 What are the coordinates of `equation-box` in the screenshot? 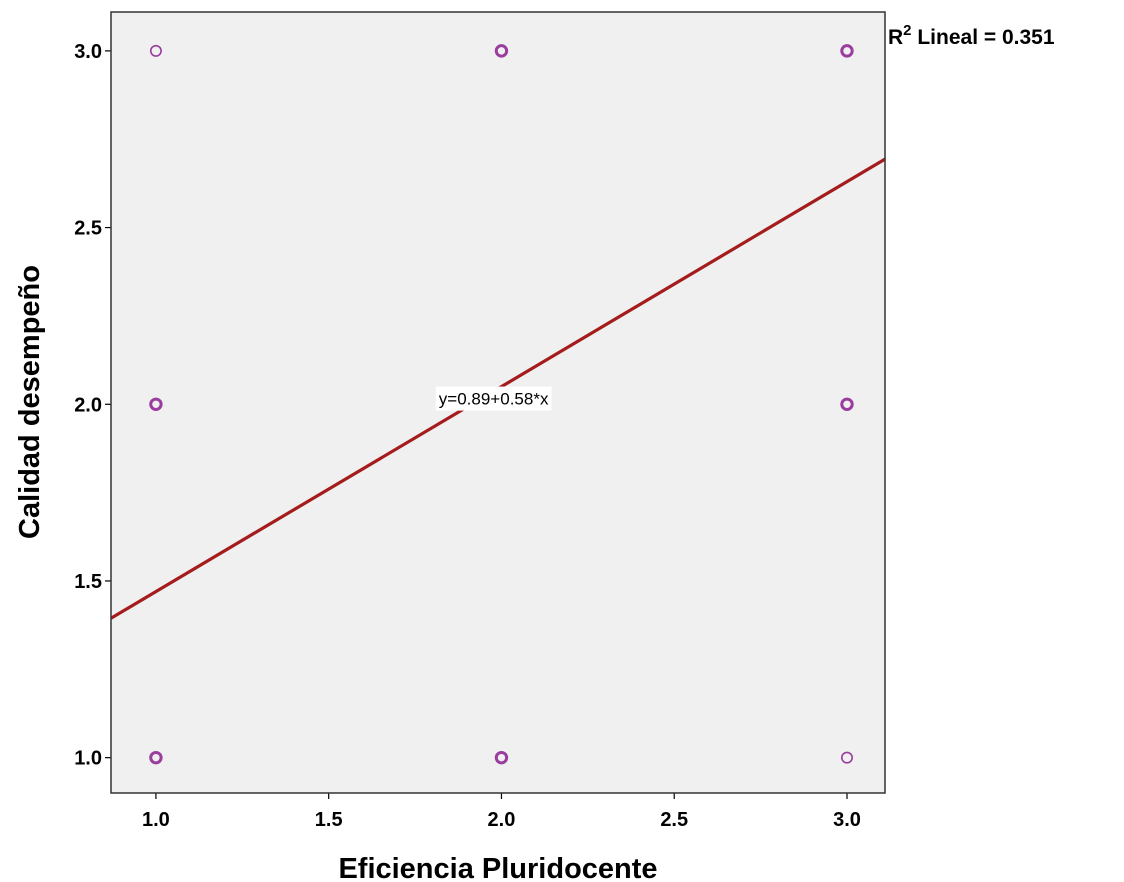 It's located at (493, 398).